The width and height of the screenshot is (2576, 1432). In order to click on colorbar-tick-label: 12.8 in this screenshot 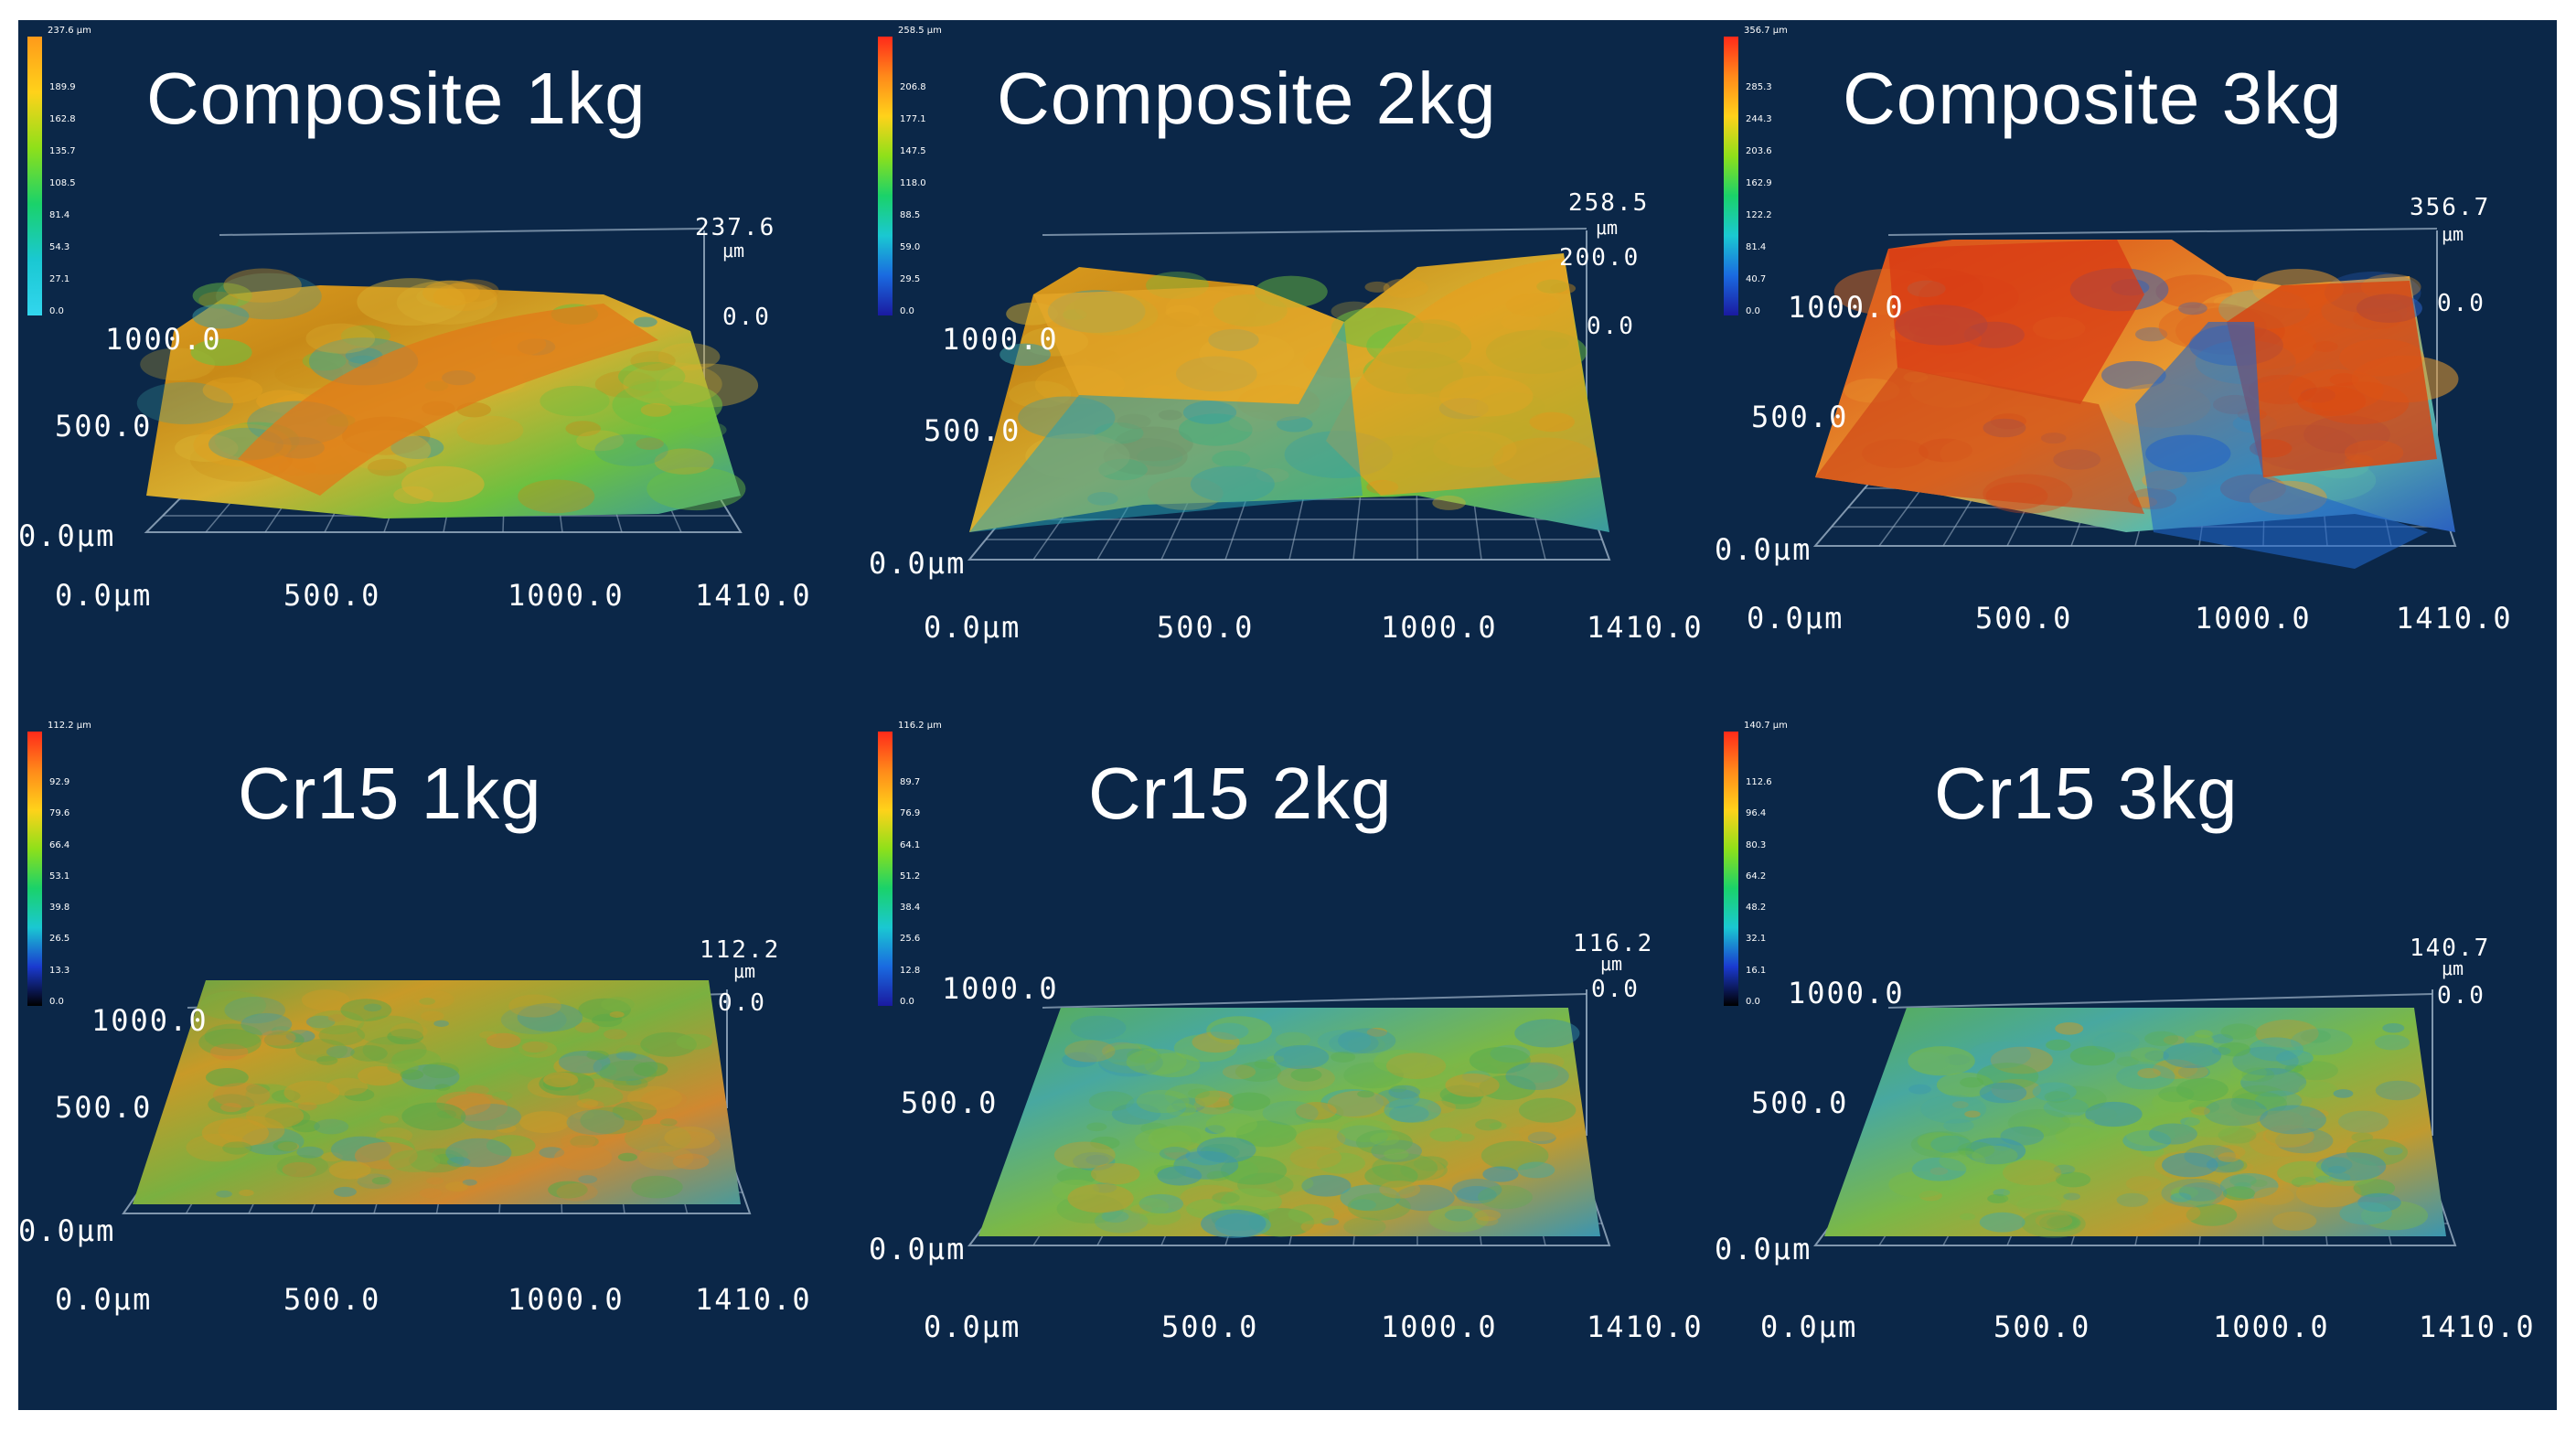, I will do `click(910, 970)`.